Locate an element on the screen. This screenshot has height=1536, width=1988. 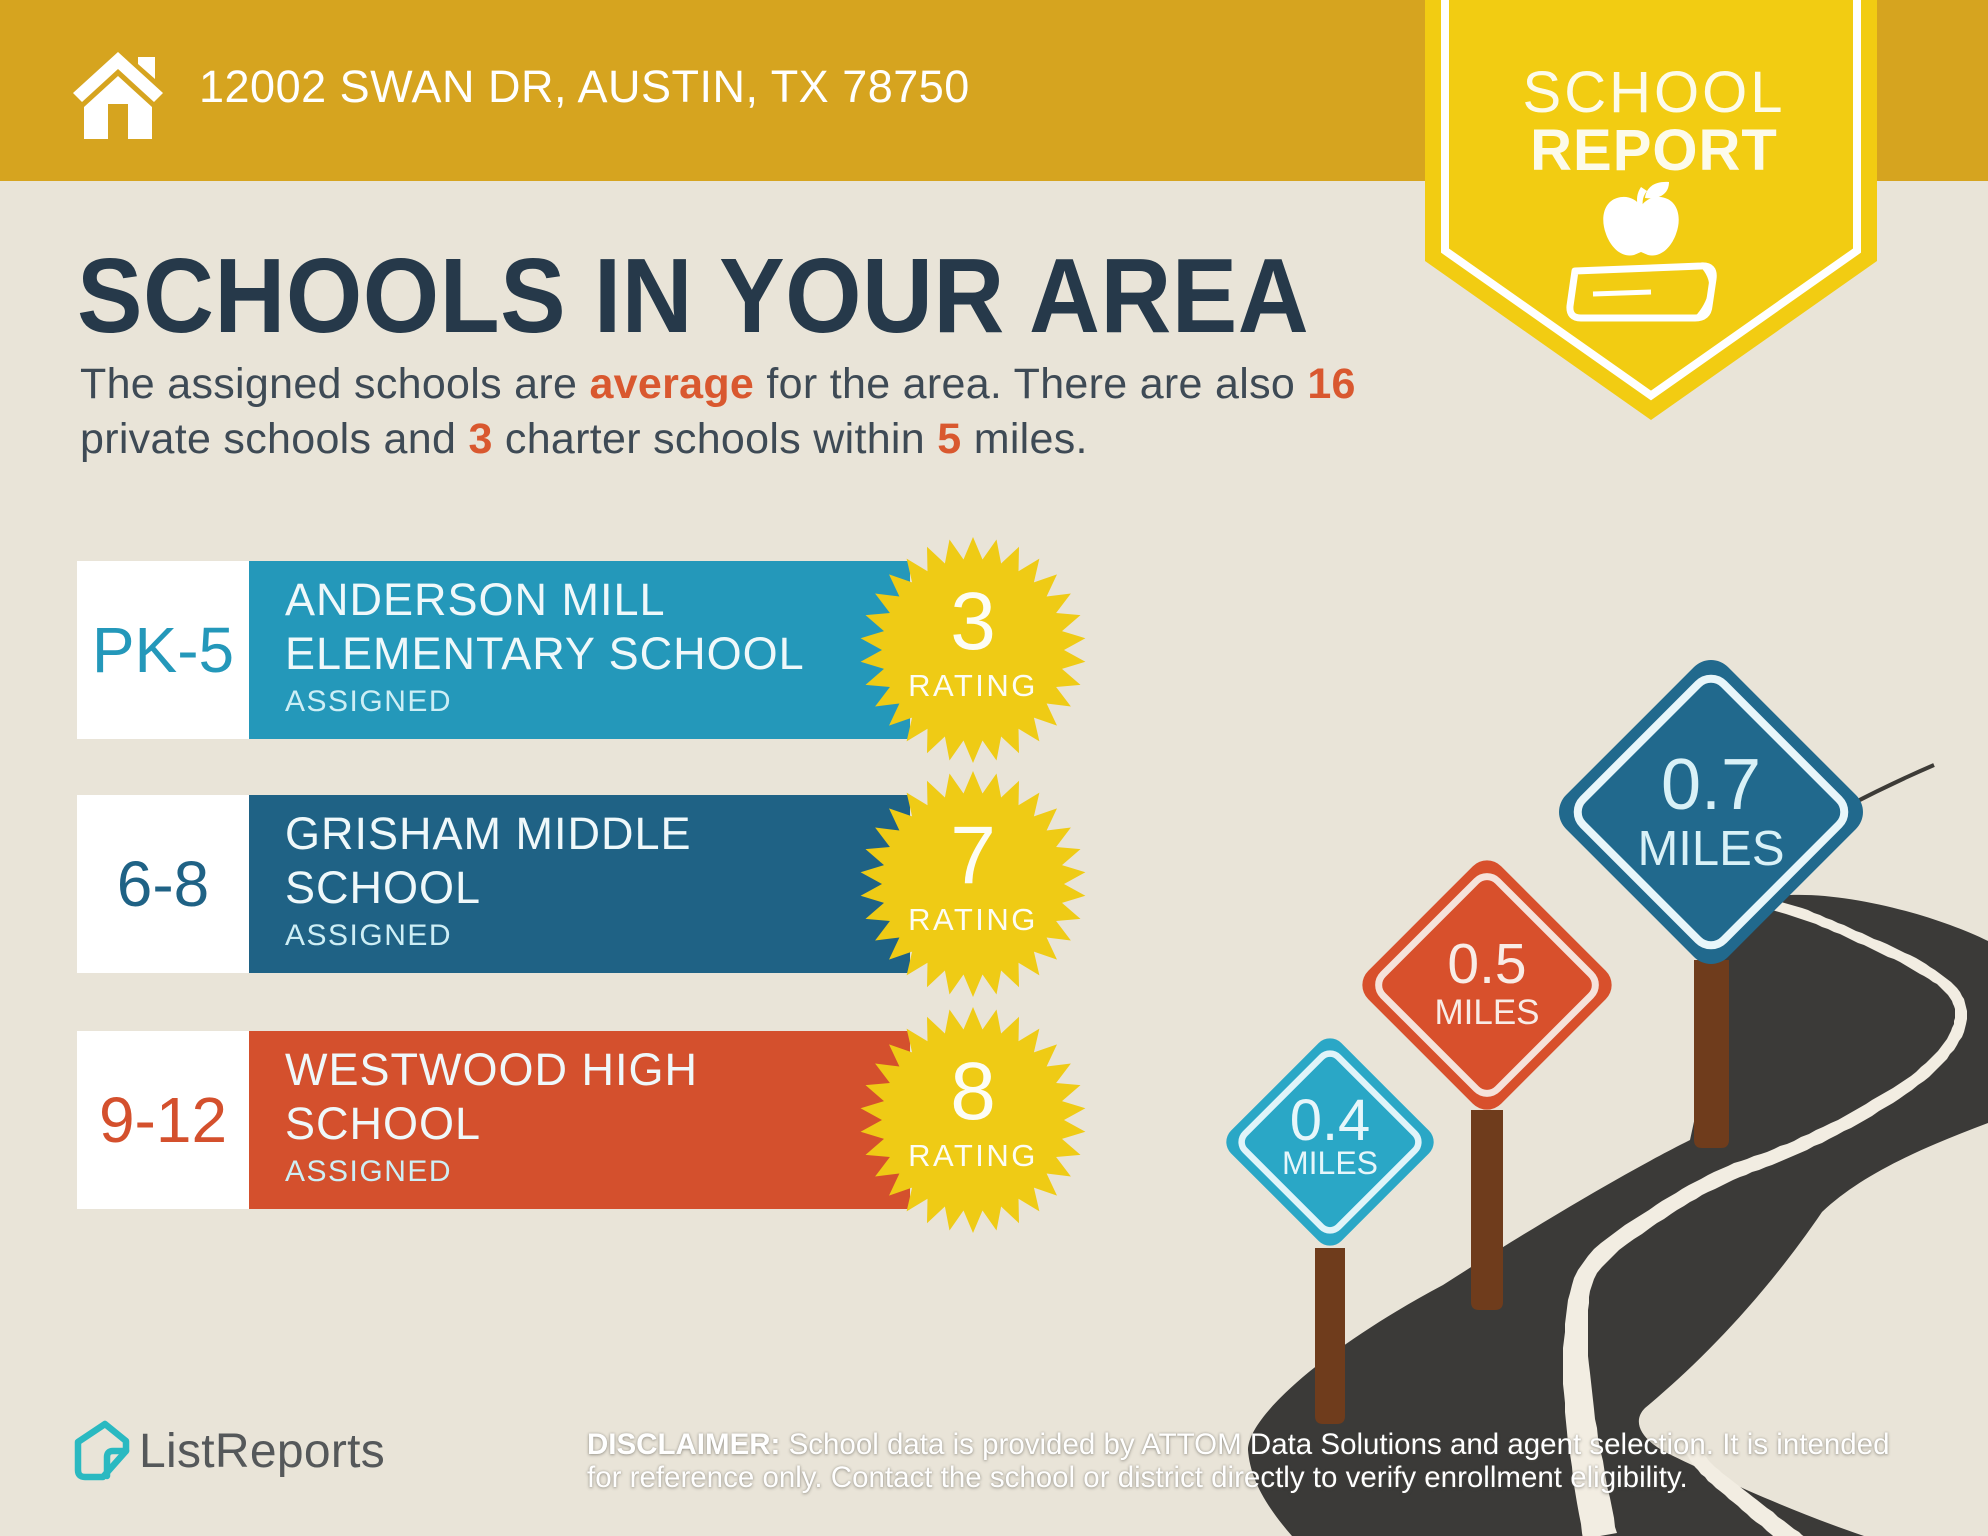
svg-text: REPORT is located at coordinates (1654, 150).